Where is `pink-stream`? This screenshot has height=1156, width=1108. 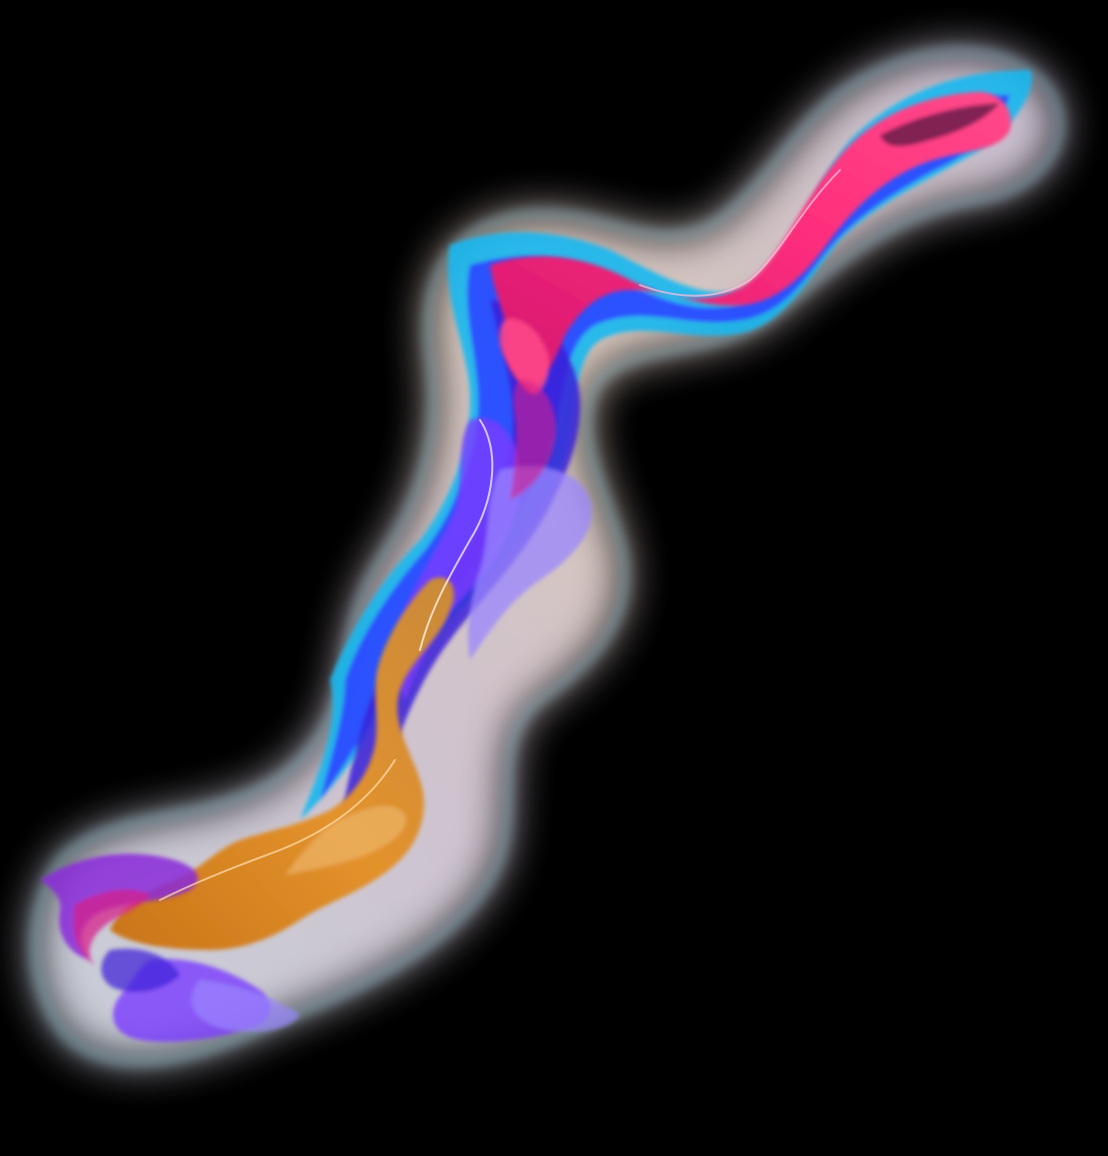
pink-stream is located at coordinates (750, 243).